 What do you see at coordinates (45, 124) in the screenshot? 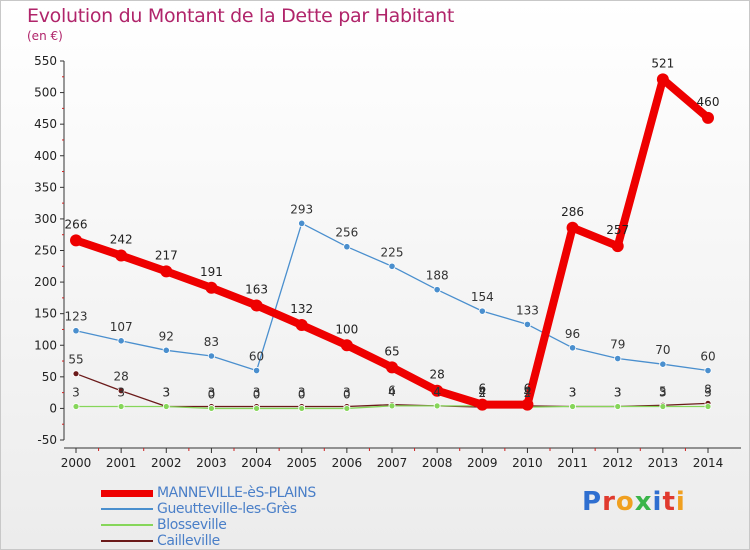
I see `y-tick-label: 450` at bounding box center [45, 124].